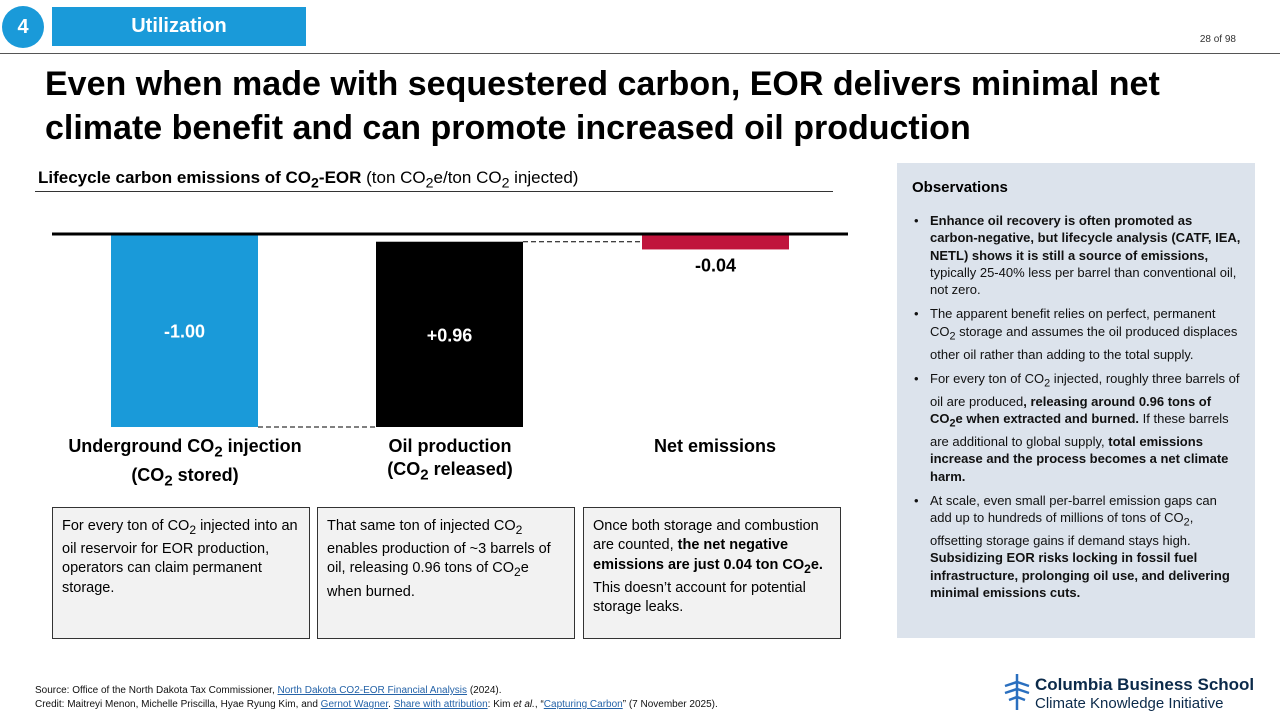  Describe the element at coordinates (440, 704) in the screenshot. I see `share-attribution-link: Share with attribution` at that location.